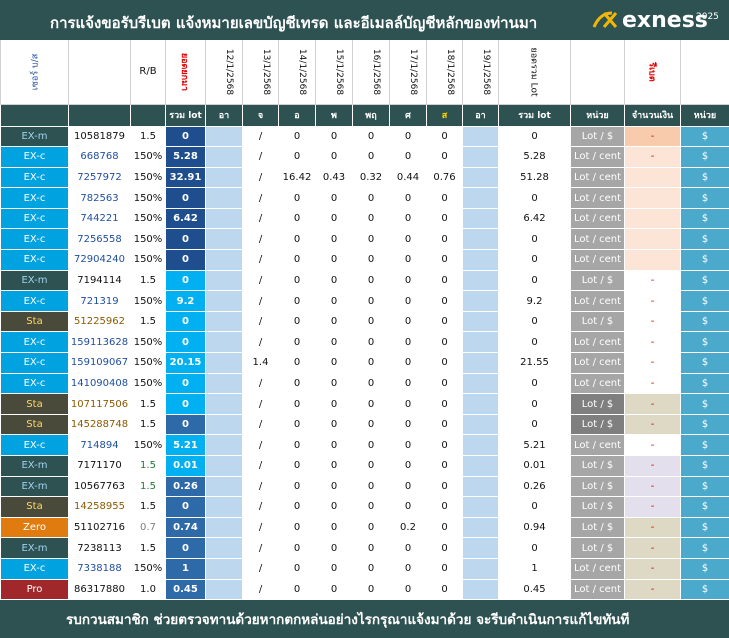 The width and height of the screenshot is (729, 638). Describe the element at coordinates (534, 466) in the screenshot. I see `total-lot-cell: 0.01` at that location.